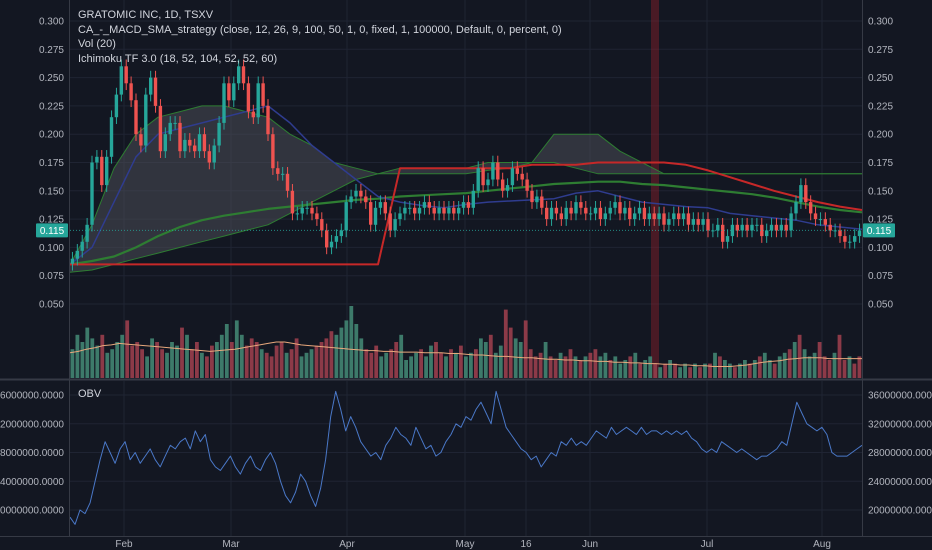 This screenshot has width=932, height=550. Describe the element at coordinates (51, 248) in the screenshot. I see `price-tick-label-left: 0.100` at that location.